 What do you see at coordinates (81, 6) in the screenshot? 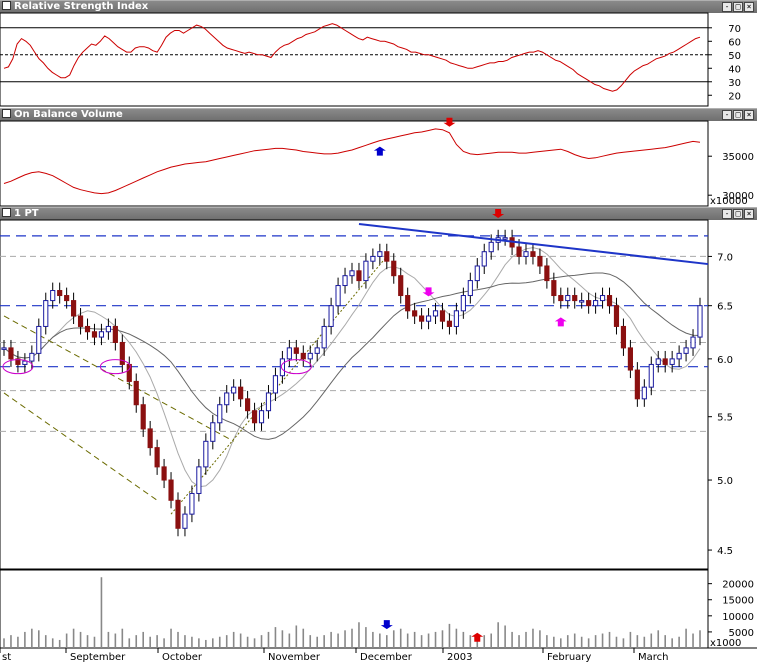
I see `rsi-title-text: Relative Strength Index` at bounding box center [81, 6].